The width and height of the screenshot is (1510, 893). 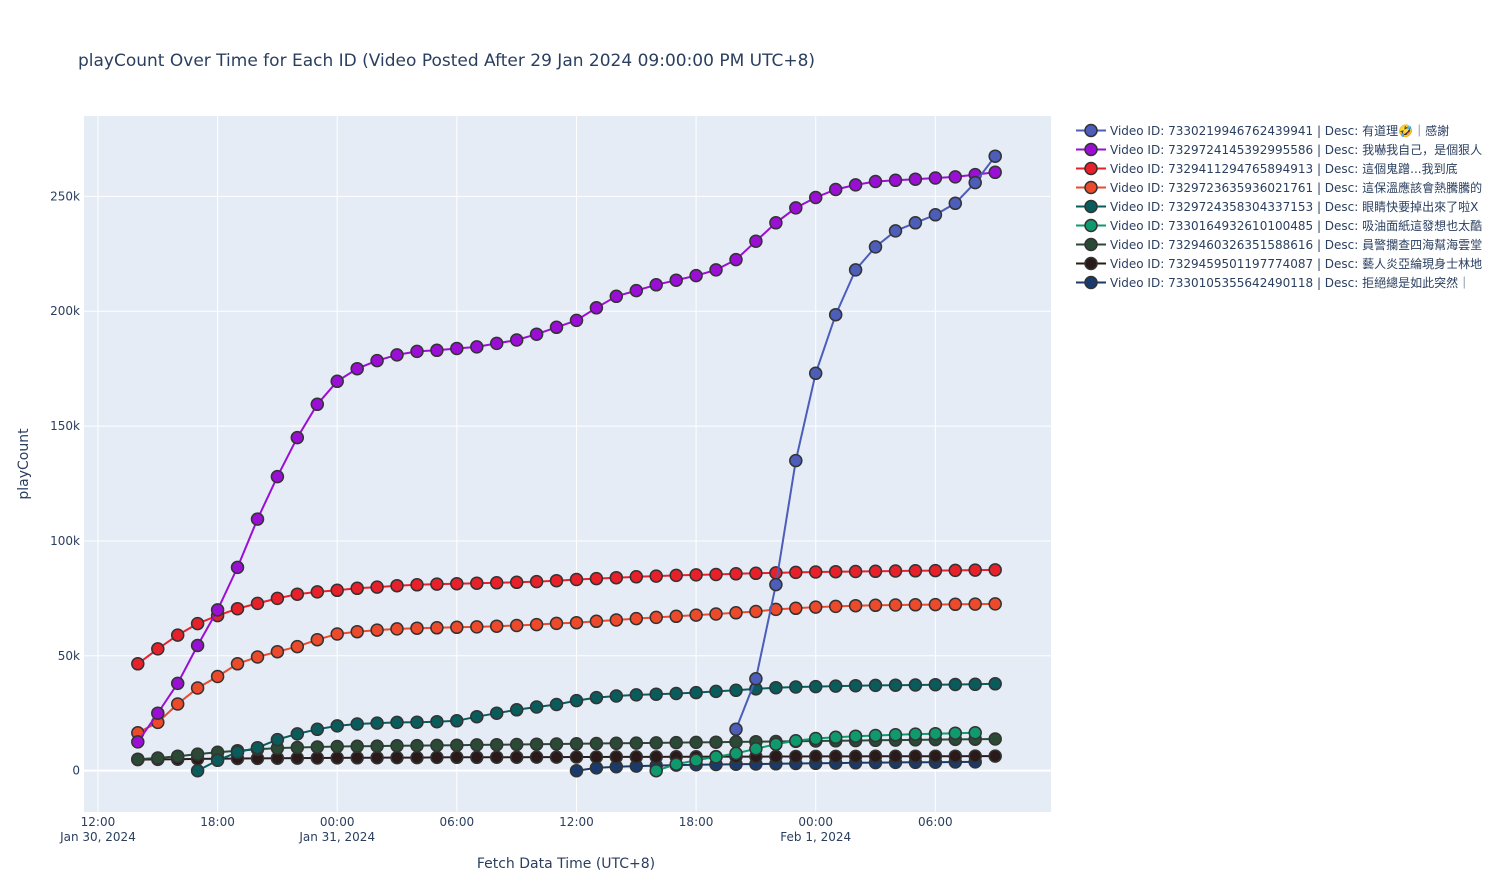 I want to click on y-tick-label: 200k, so click(x=65, y=311).